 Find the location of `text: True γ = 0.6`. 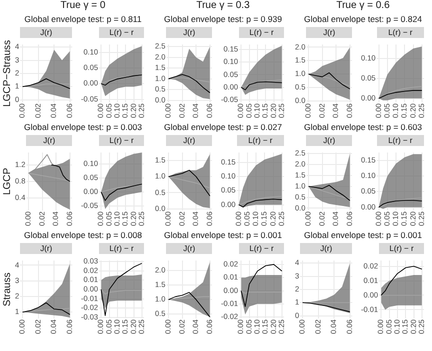

text: True γ = 0.6 is located at coordinates (363, 5).